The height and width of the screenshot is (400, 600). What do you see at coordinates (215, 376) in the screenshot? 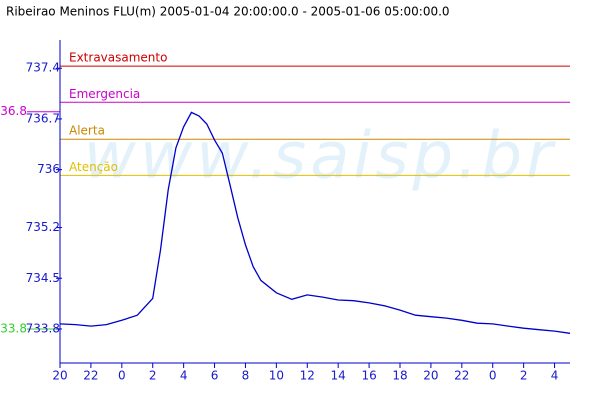
I see `x-tick-label: 6` at bounding box center [215, 376].